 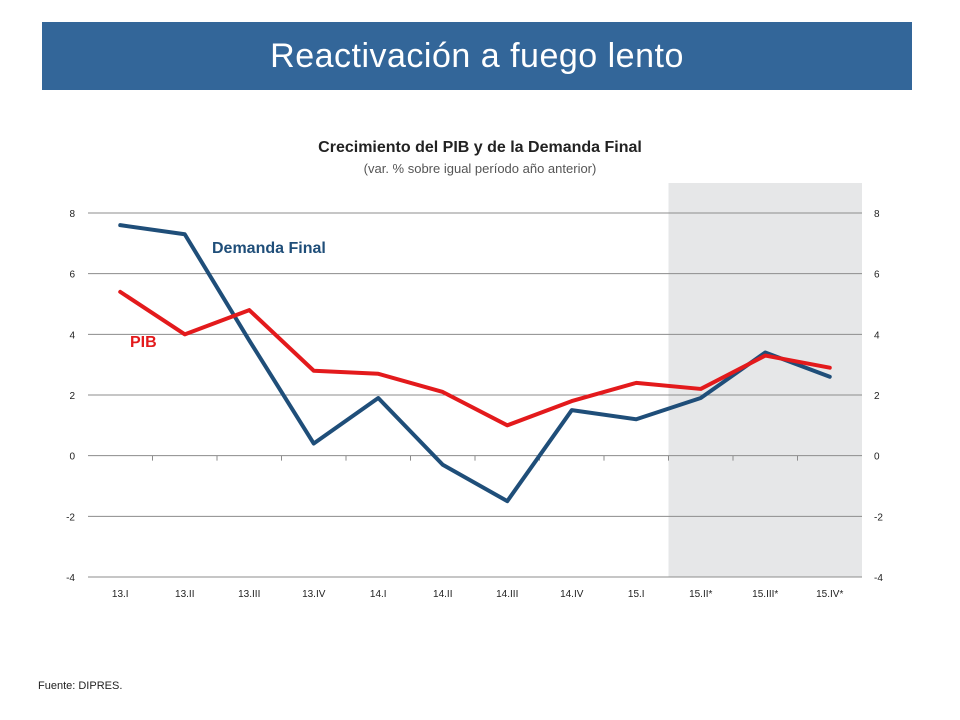 What do you see at coordinates (507, 594) in the screenshot?
I see `x-tick-label: 14.III` at bounding box center [507, 594].